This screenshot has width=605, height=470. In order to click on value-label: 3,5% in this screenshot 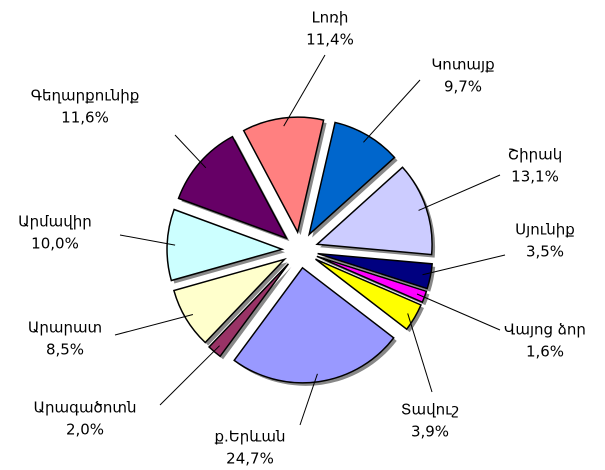, I will do `click(545, 252)`.